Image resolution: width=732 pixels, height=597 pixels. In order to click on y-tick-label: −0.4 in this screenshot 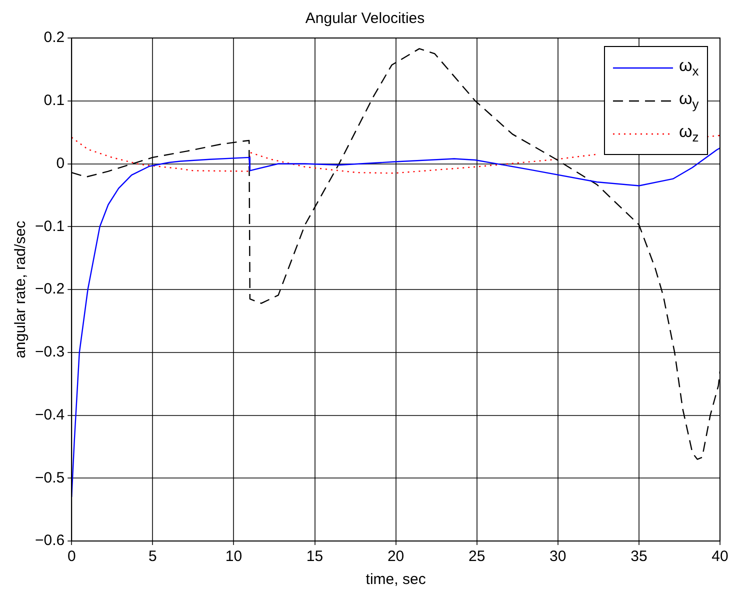, I will do `click(49, 415)`.